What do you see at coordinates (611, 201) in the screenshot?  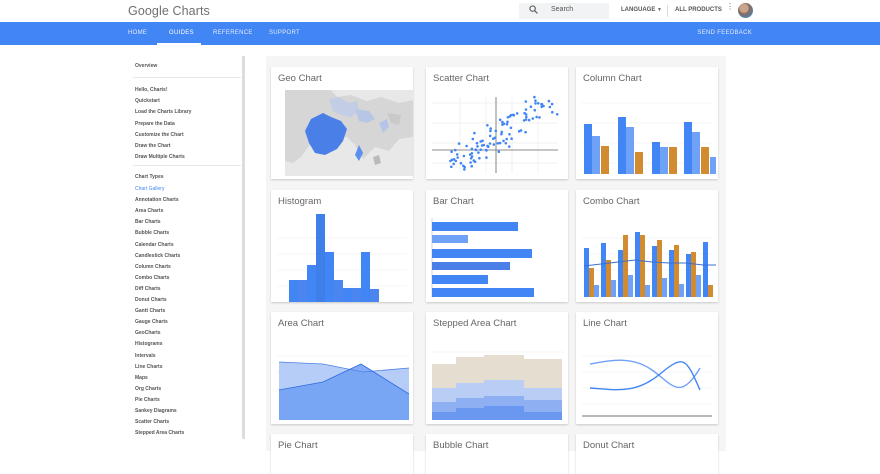 I see `card-title: Combo Chart` at bounding box center [611, 201].